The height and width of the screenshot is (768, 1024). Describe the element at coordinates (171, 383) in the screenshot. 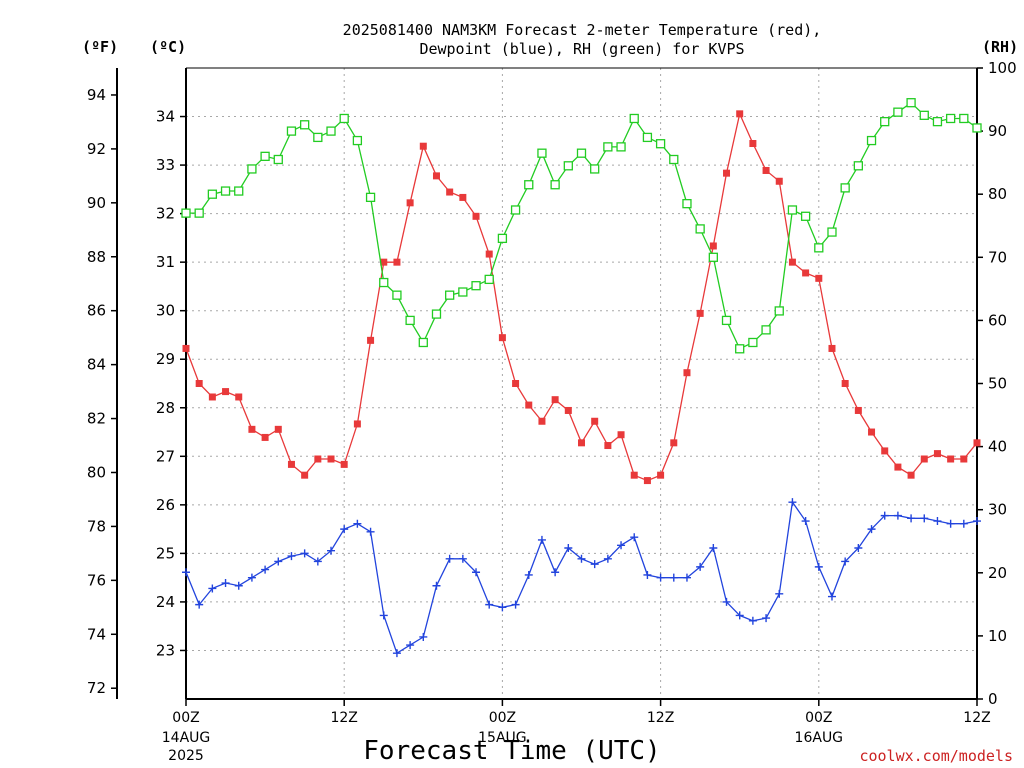

I see `celsius-axis: 23 24 25 26 27 28 29 30 31 32 33 34` at that location.